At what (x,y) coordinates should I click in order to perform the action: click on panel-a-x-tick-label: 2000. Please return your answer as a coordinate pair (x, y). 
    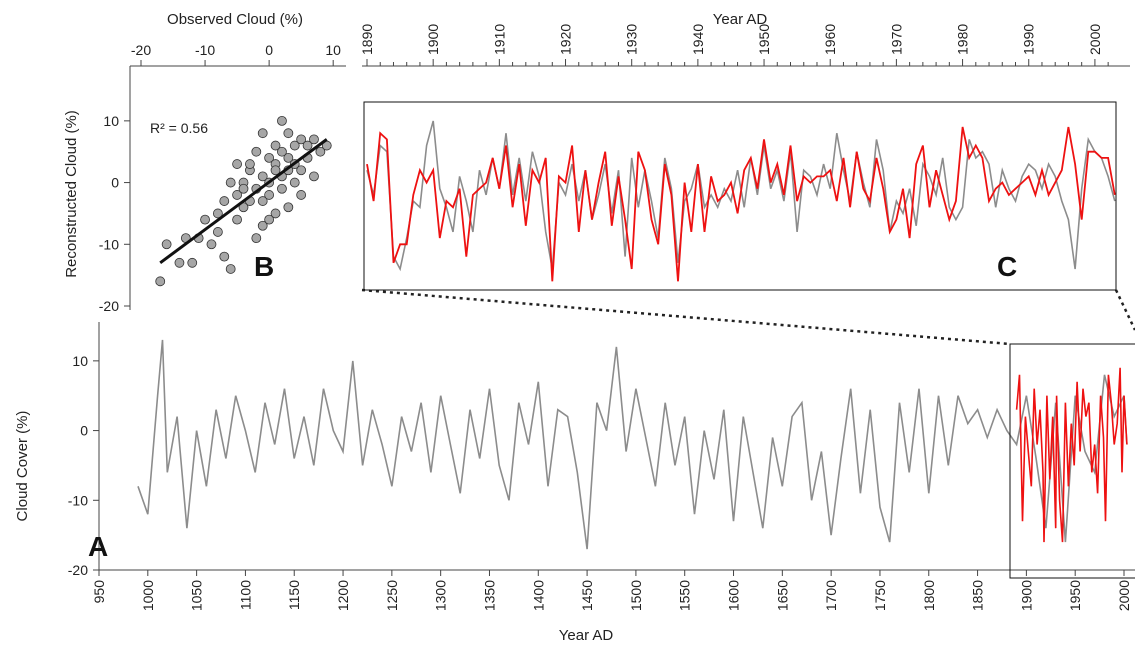
    Looking at the image, I should click on (1124, 595).